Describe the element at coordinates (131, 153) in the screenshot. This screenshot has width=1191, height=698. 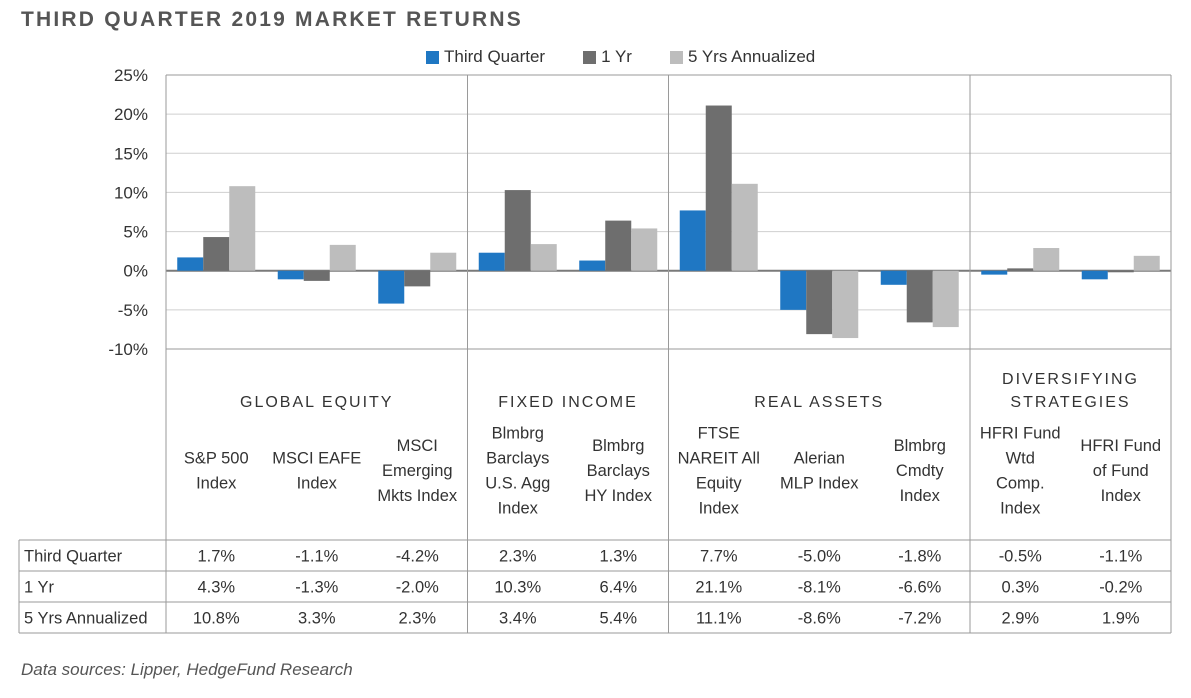
I see `y-tick-label: 15%` at that location.